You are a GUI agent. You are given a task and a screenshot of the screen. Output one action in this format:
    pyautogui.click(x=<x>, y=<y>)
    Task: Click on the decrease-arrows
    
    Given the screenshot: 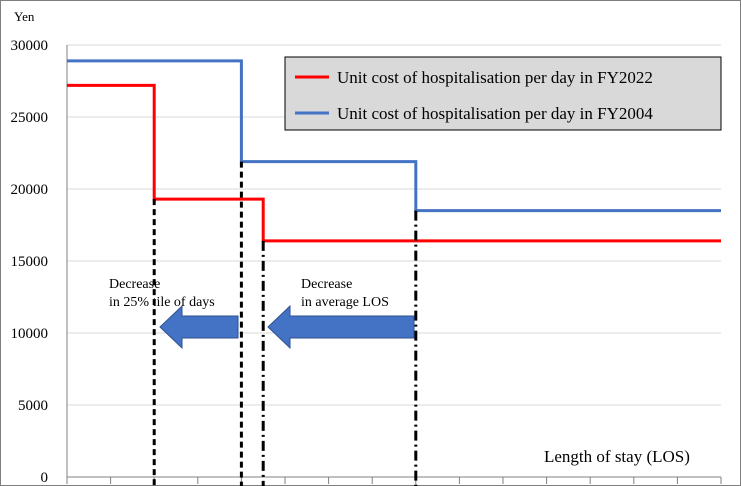 What is the action you would take?
    pyautogui.click(x=287, y=327)
    